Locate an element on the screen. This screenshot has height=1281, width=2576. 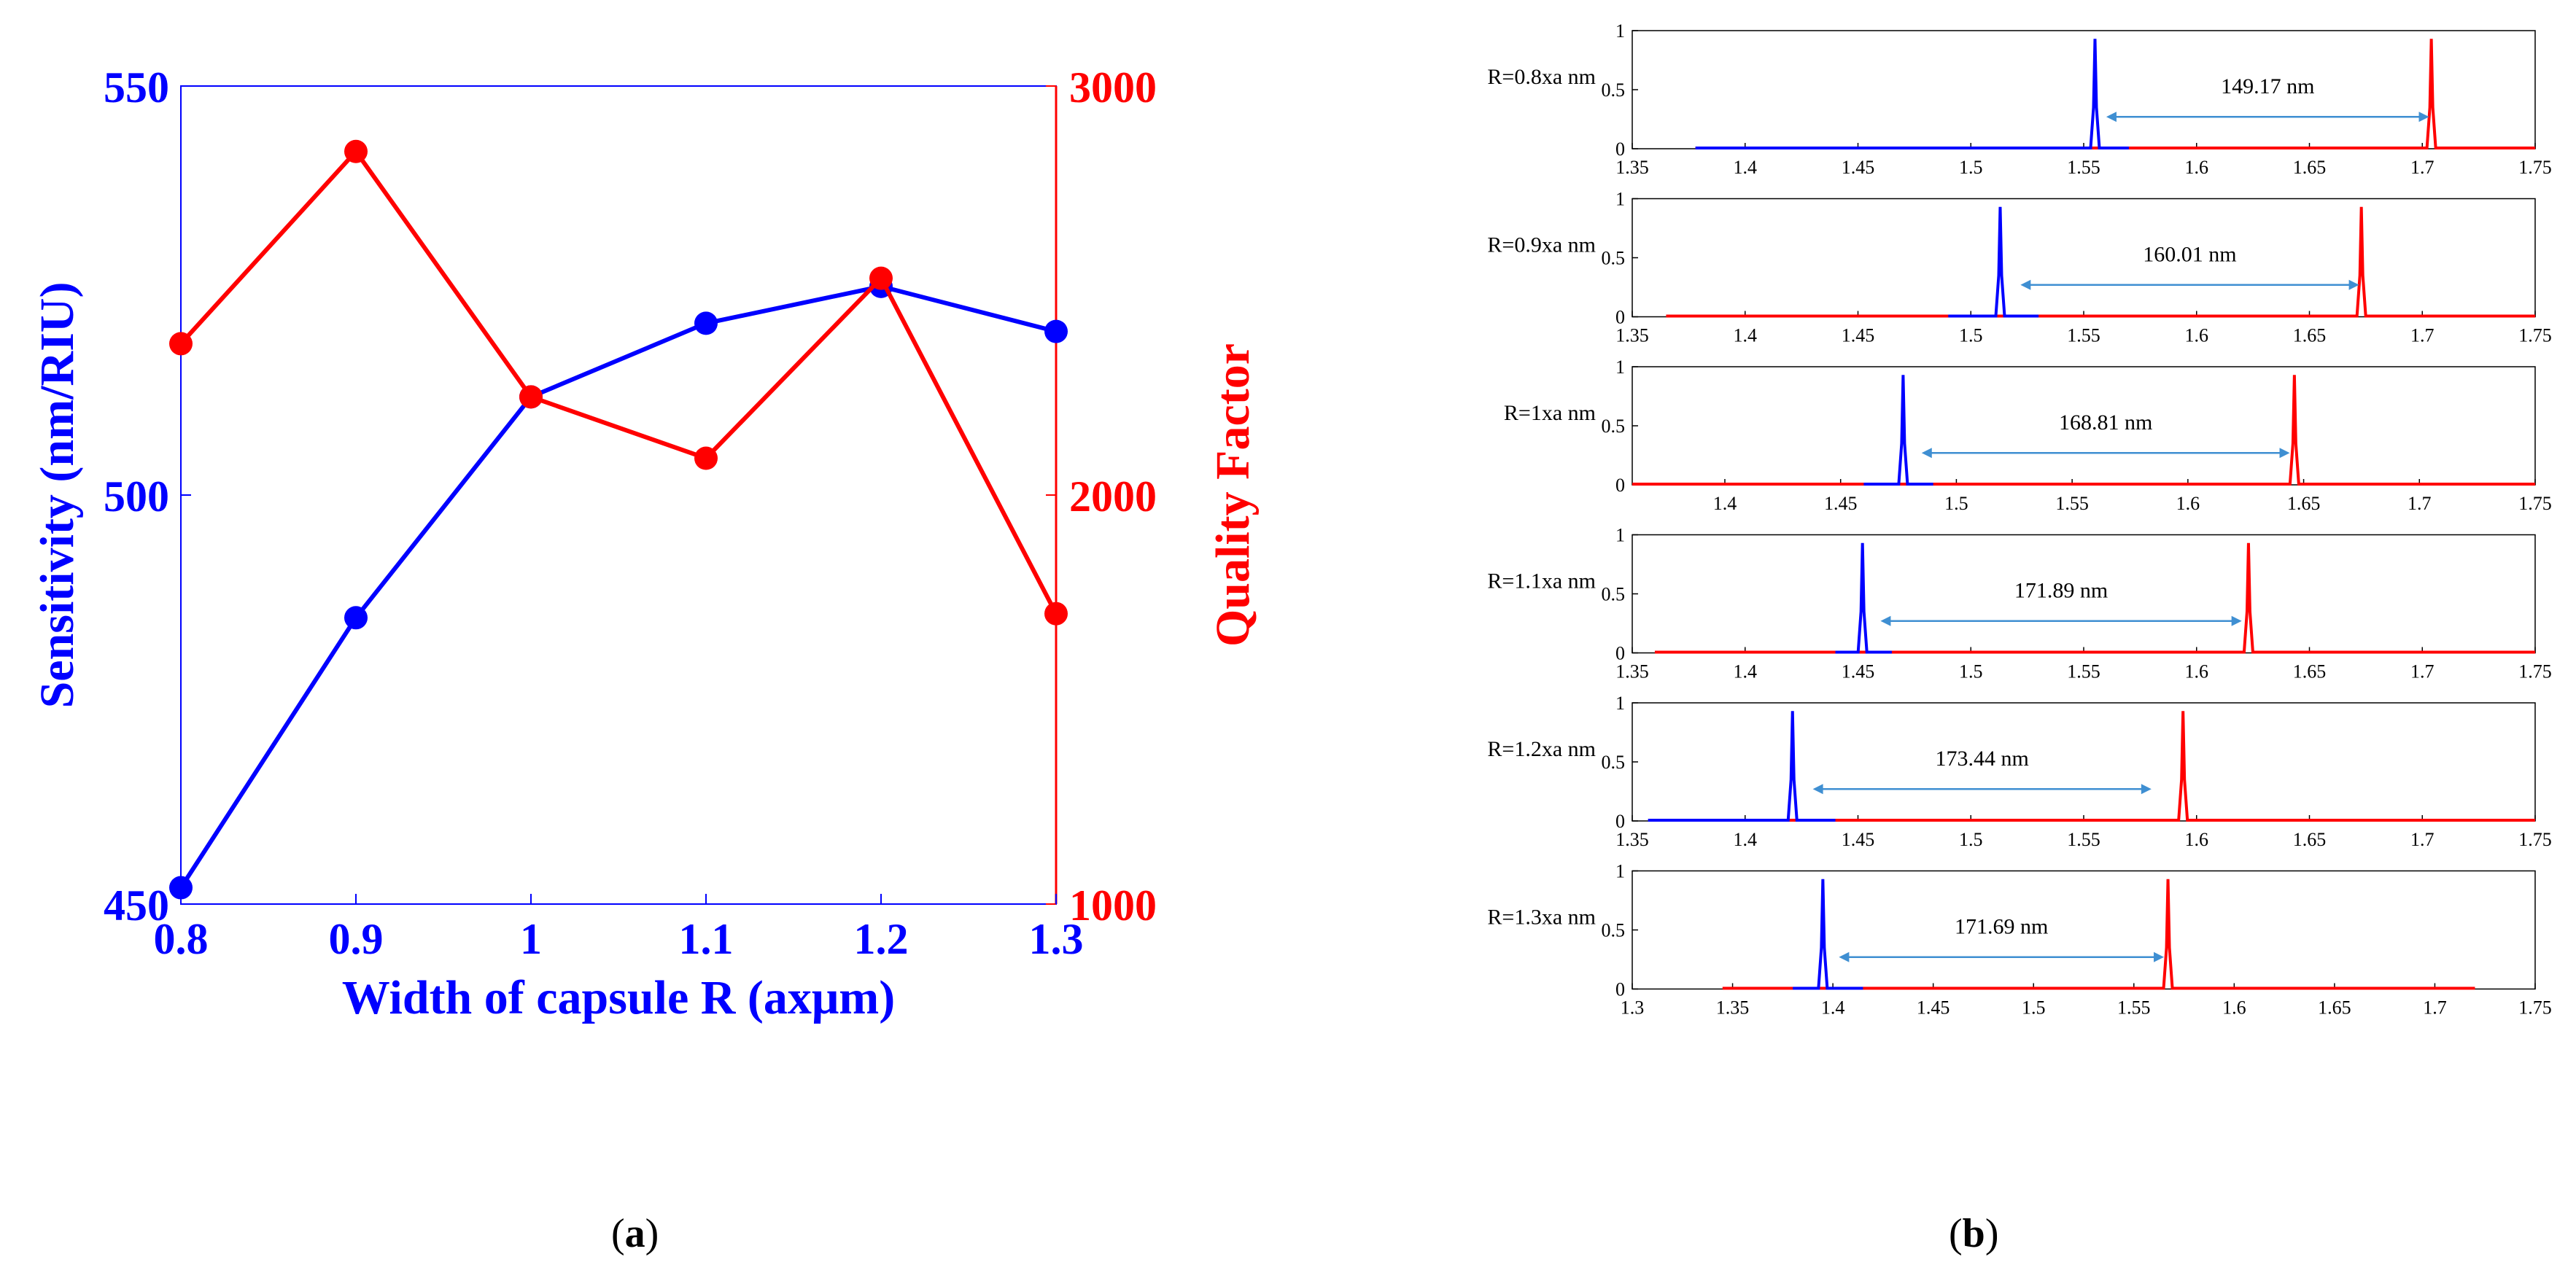
panel-b-caption: (b) is located at coordinates (1974, 1233).